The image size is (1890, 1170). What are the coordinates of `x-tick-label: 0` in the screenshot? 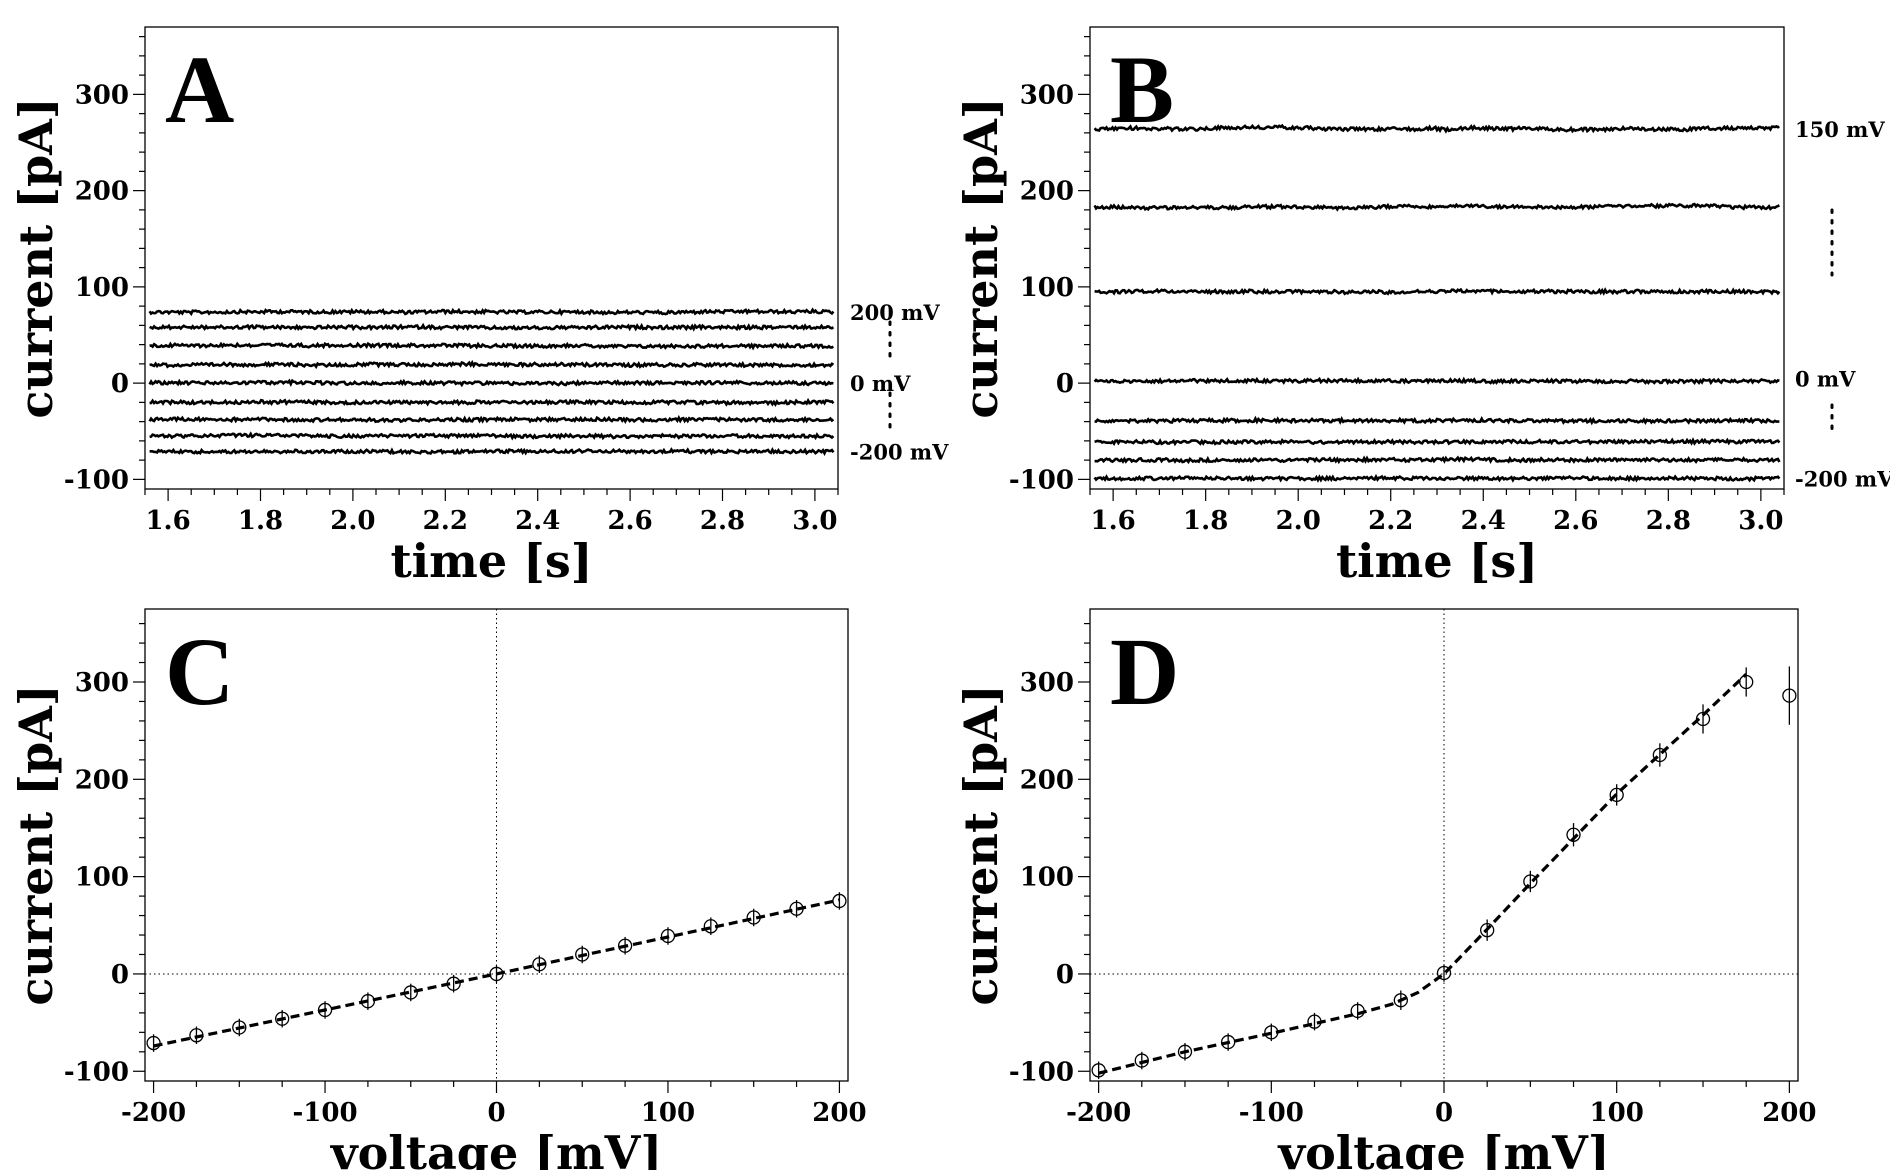 It's located at (496, 1113).